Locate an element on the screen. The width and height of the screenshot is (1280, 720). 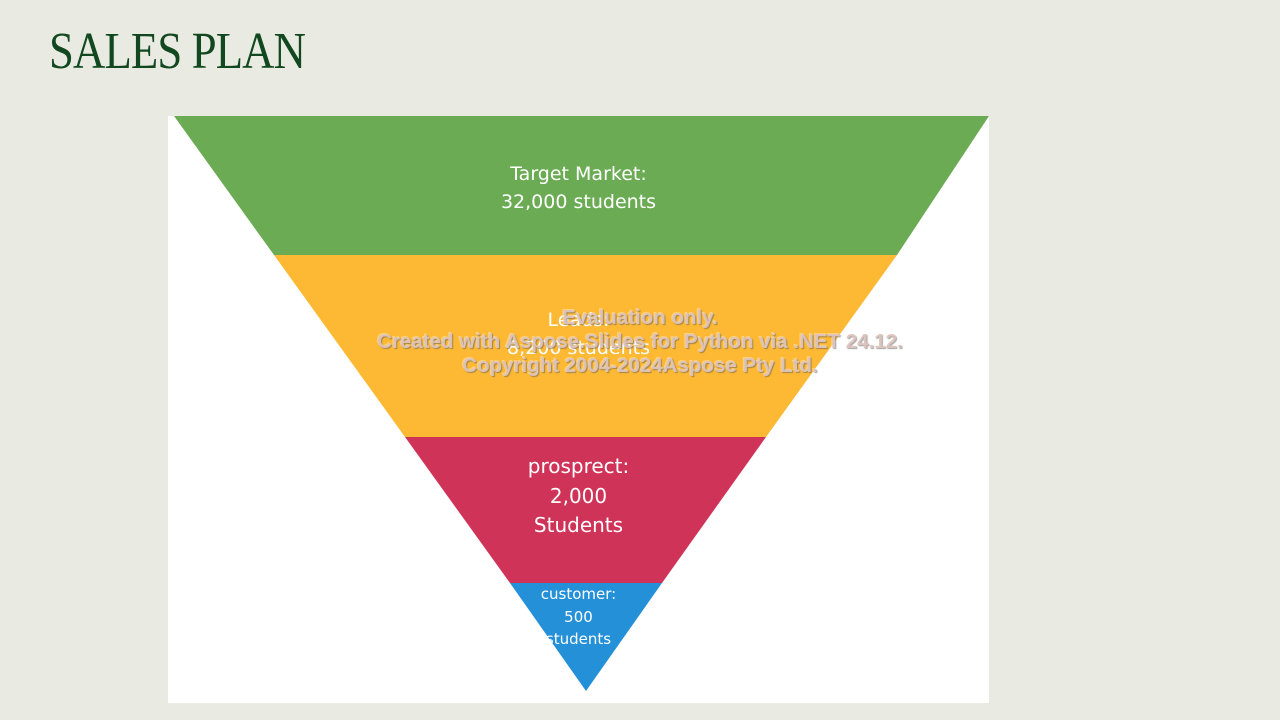
stage-label-line: Leads: is located at coordinates (578, 320).